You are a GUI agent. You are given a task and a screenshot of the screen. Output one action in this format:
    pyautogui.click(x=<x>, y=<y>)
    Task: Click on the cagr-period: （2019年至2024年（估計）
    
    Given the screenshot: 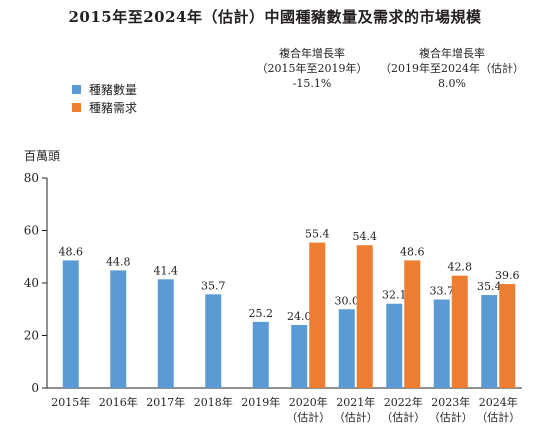 What is the action you would take?
    pyautogui.click(x=452, y=68)
    